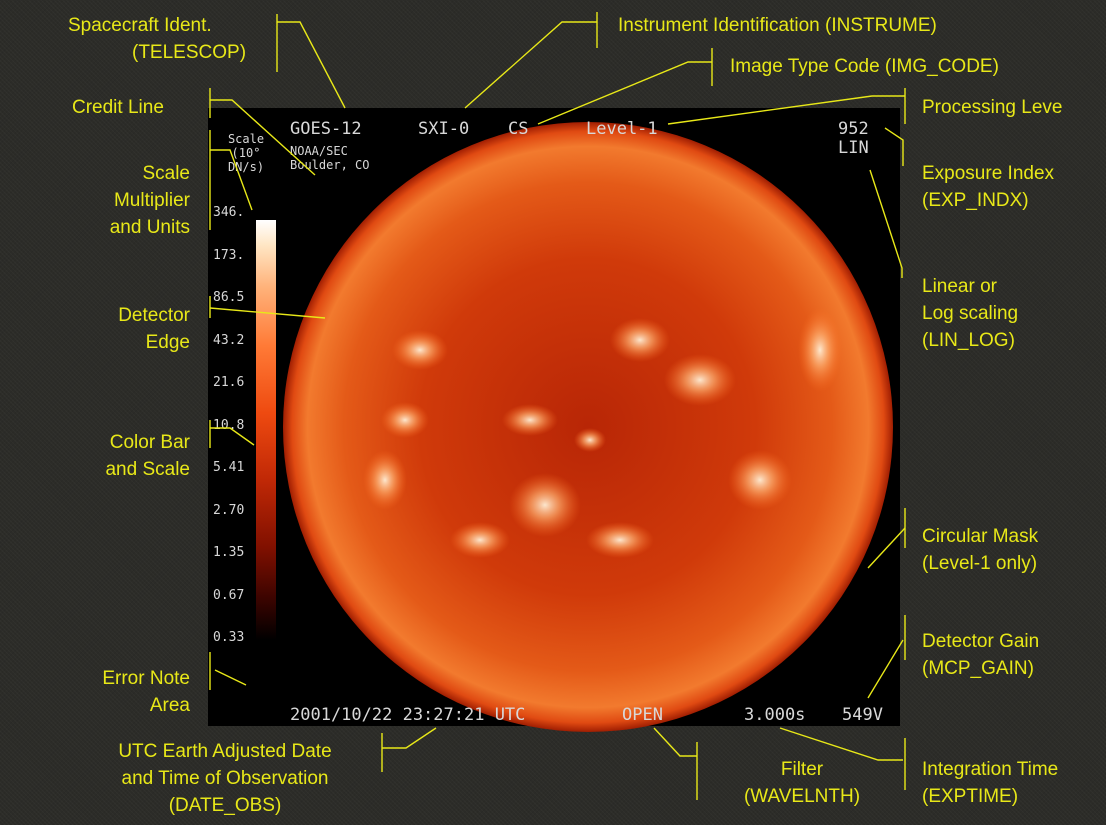 The height and width of the screenshot is (825, 1106). What do you see at coordinates (157, 39) in the screenshot?
I see `spacecraft-ident-label: Spacecraft Ident. (TELESCOP)` at bounding box center [157, 39].